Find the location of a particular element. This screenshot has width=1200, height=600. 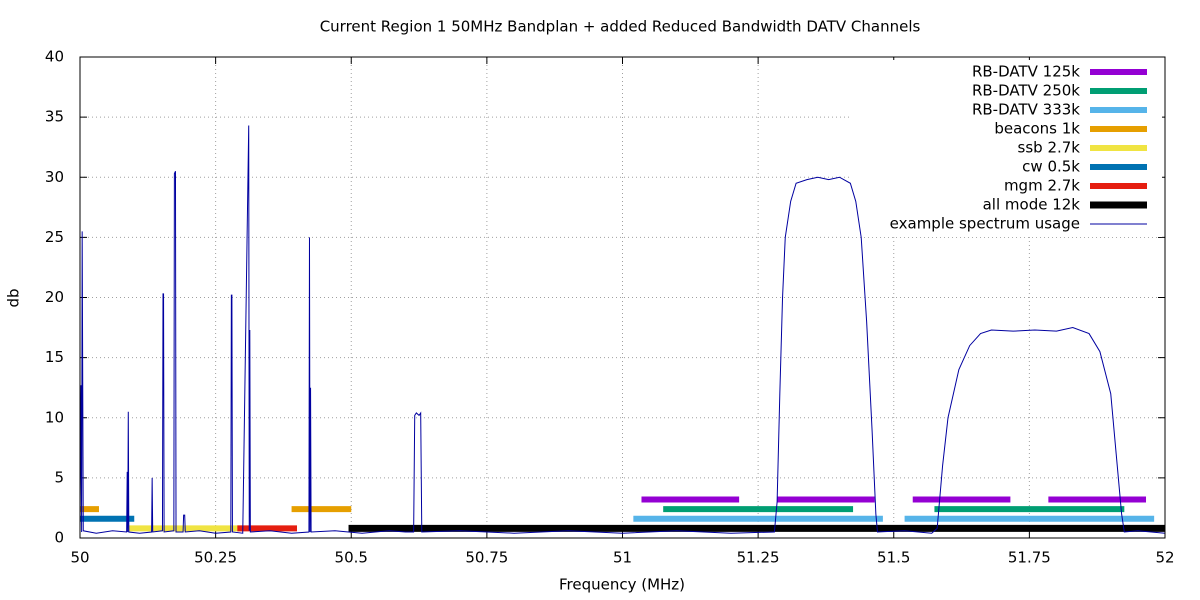

y-tick-label: 15 is located at coordinates (54, 357).